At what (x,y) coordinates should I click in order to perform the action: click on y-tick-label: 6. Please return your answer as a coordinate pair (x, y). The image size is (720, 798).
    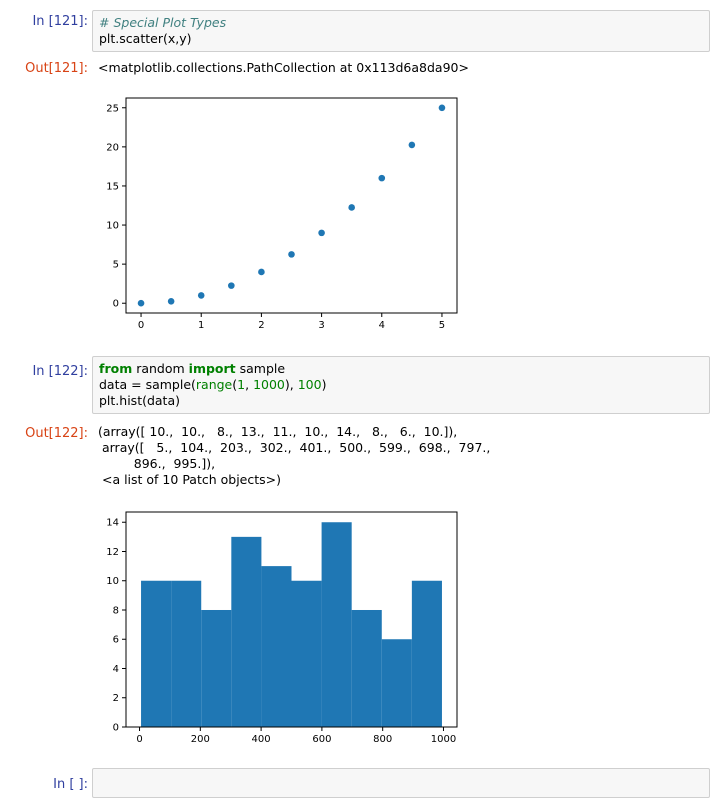
    Looking at the image, I should click on (116, 640).